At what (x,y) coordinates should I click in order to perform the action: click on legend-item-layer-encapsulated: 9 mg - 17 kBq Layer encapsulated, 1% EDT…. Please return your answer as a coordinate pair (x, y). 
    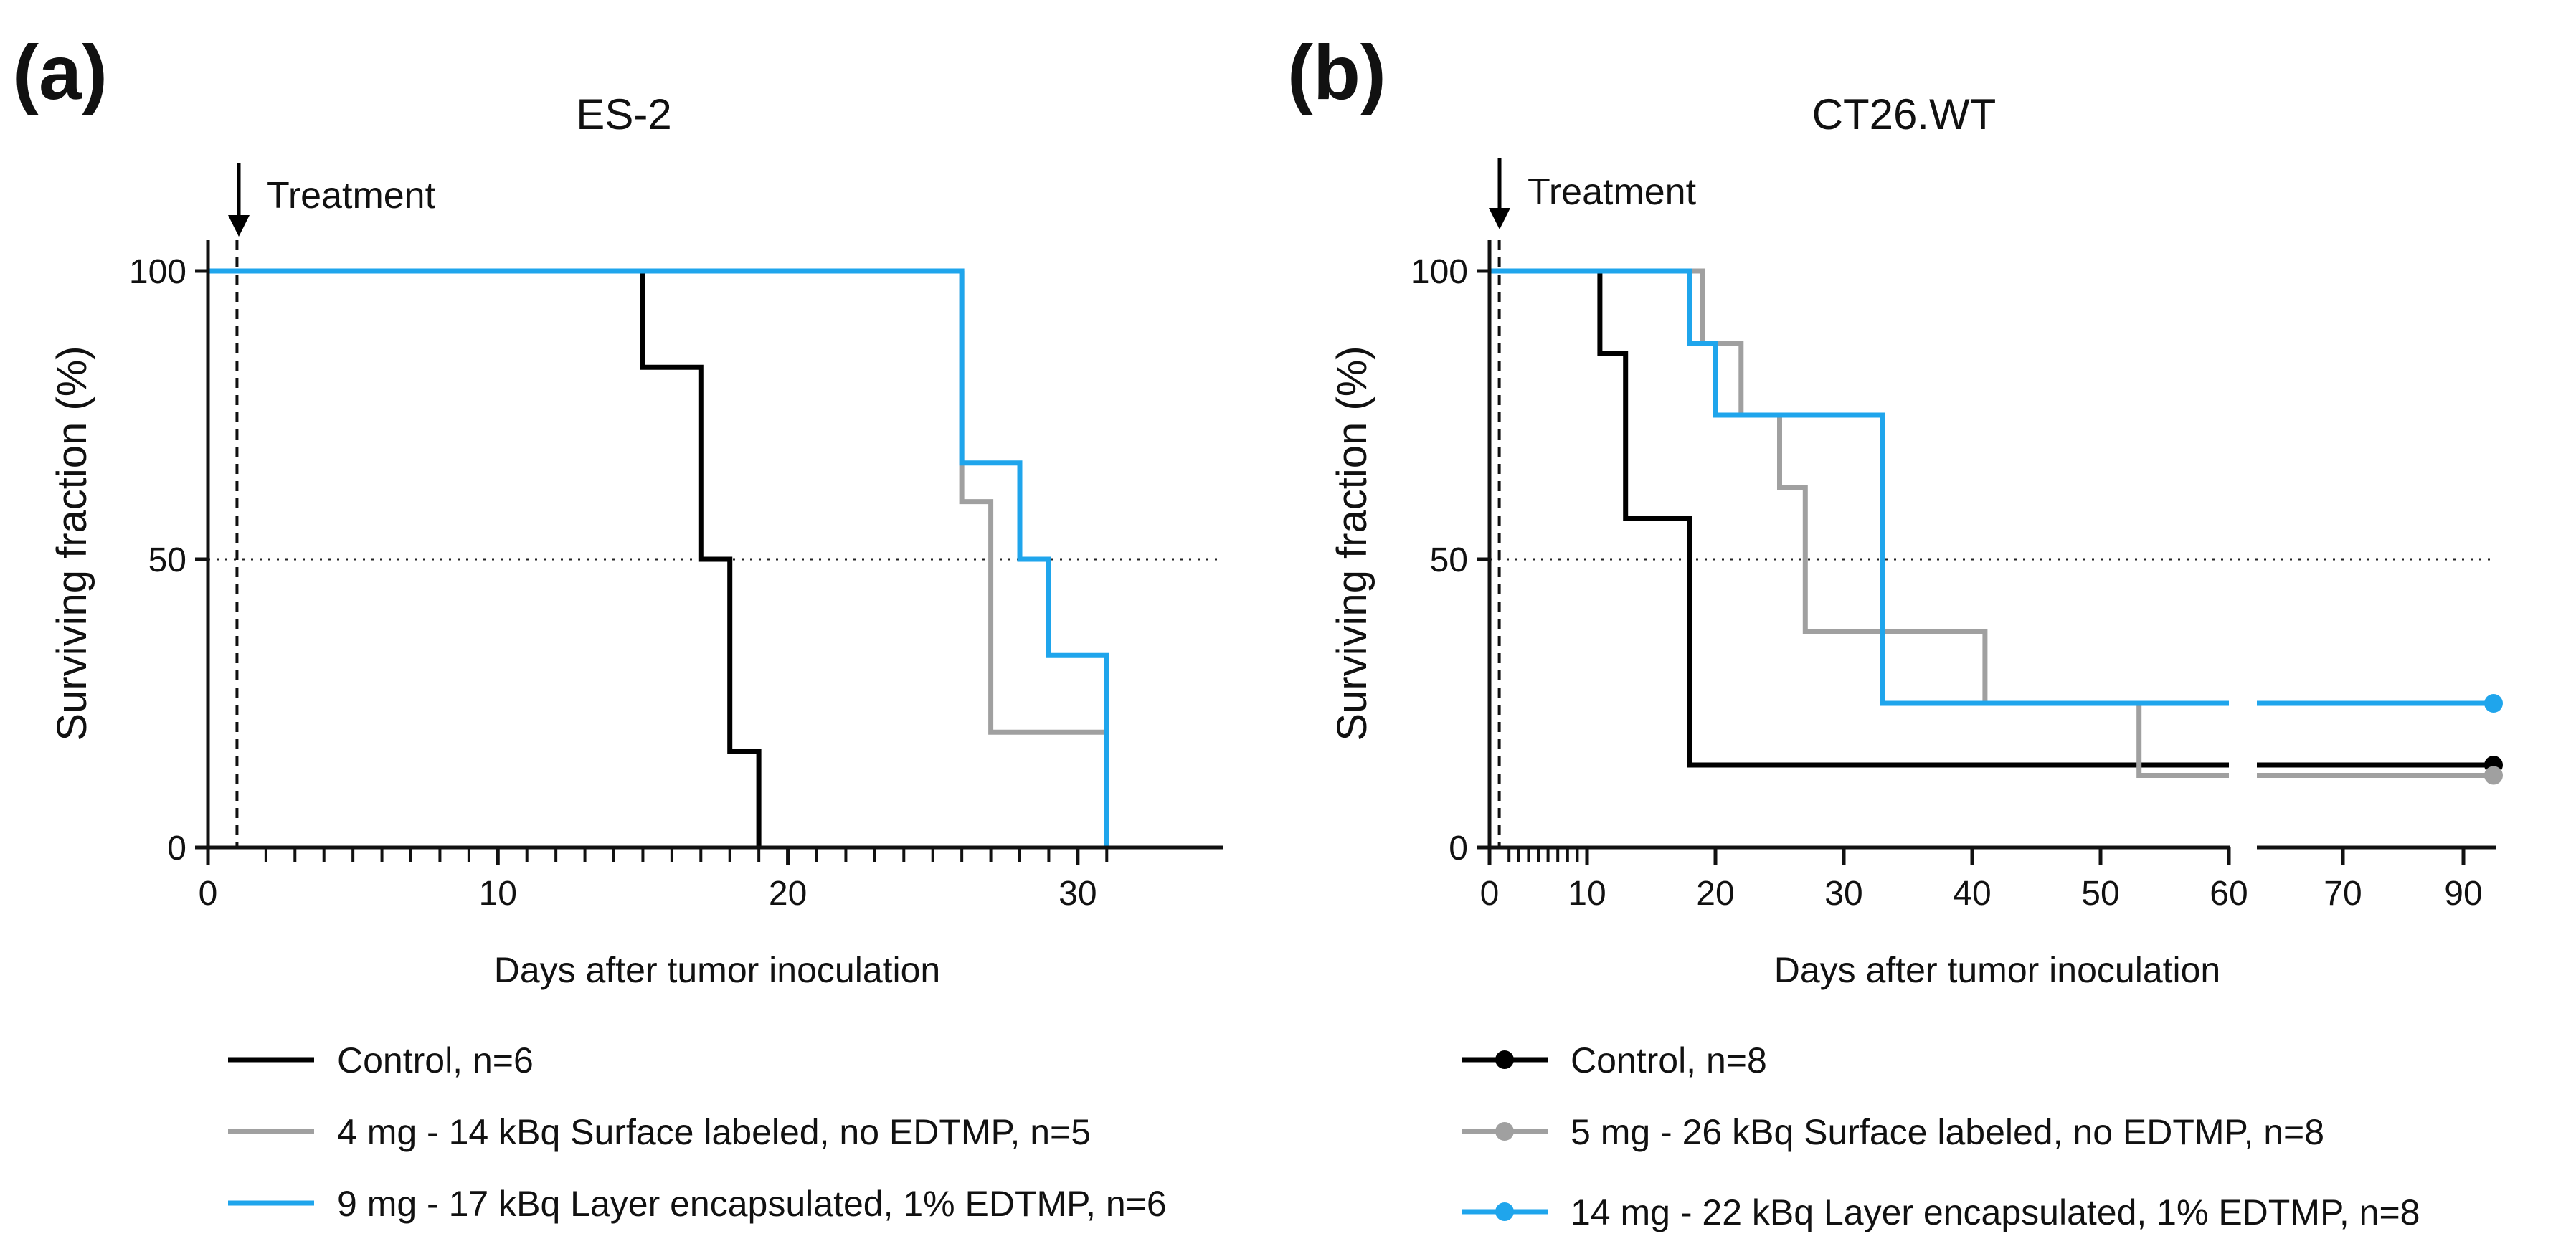
    Looking at the image, I should click on (697, 1204).